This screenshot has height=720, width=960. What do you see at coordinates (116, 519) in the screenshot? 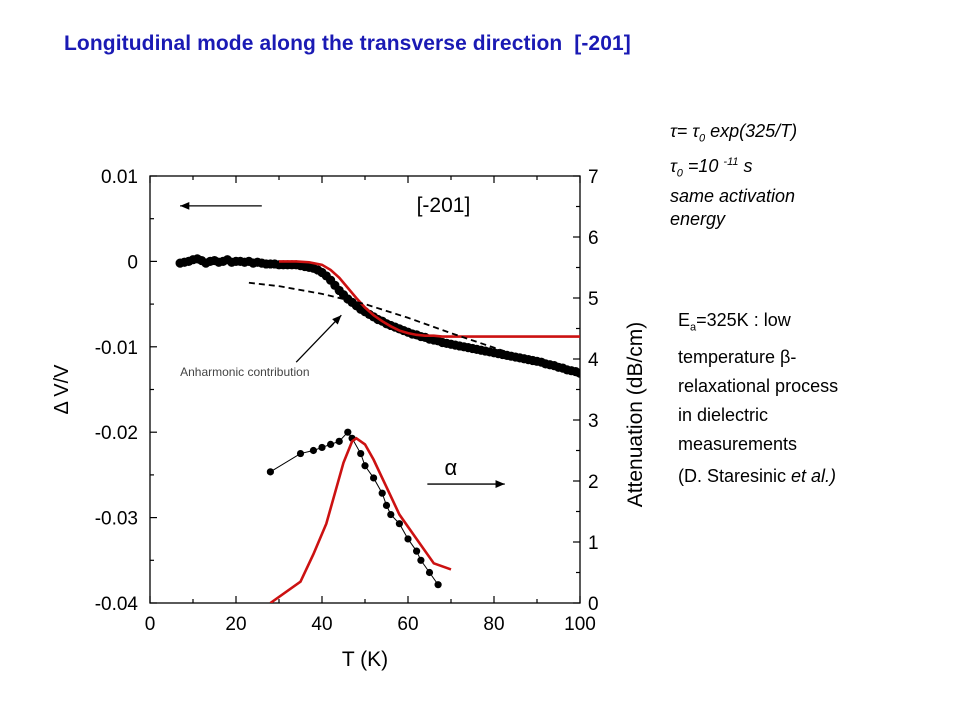
I see `y-left-tick-label: -0.03` at bounding box center [116, 519].